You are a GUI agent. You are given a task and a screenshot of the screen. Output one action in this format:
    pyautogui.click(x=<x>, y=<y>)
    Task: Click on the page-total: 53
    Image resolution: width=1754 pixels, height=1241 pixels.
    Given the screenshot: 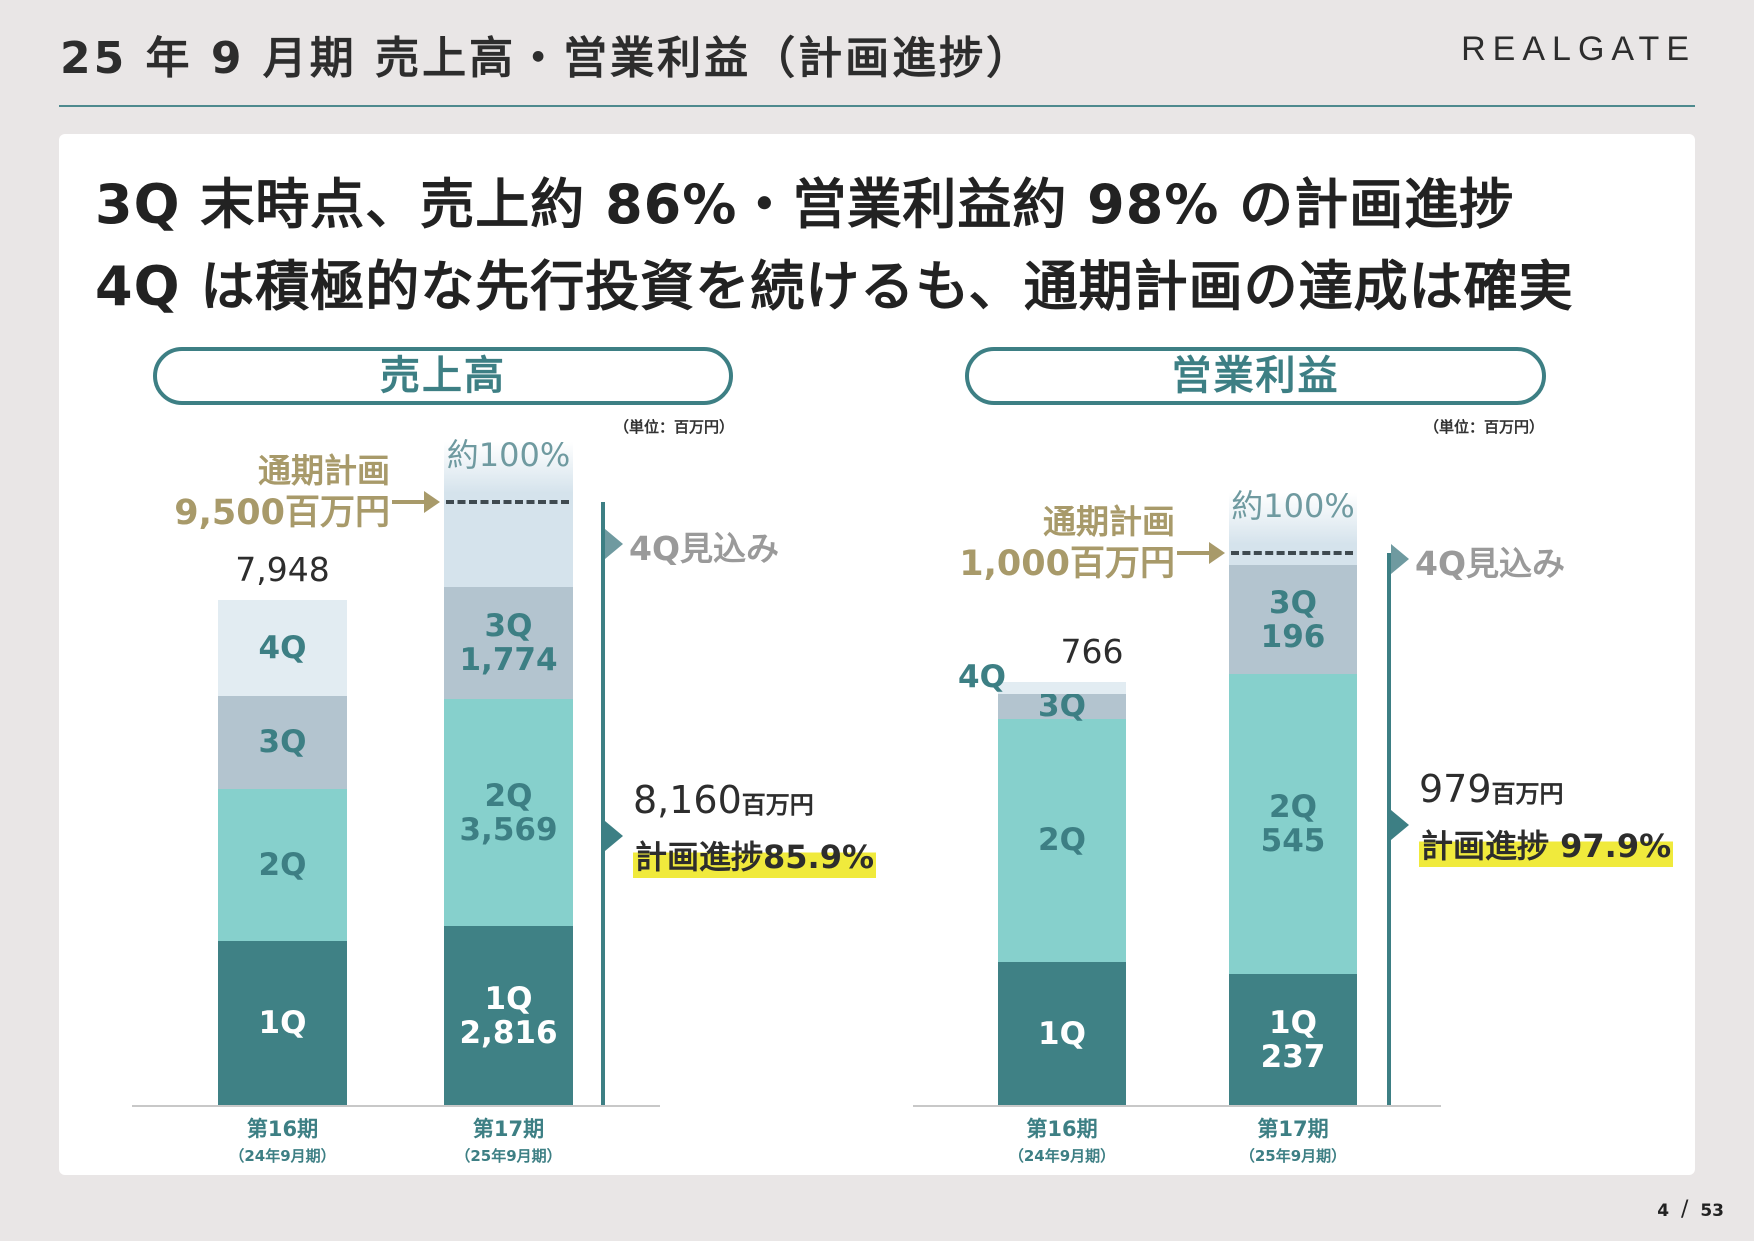 What is the action you would take?
    pyautogui.click(x=1712, y=1211)
    